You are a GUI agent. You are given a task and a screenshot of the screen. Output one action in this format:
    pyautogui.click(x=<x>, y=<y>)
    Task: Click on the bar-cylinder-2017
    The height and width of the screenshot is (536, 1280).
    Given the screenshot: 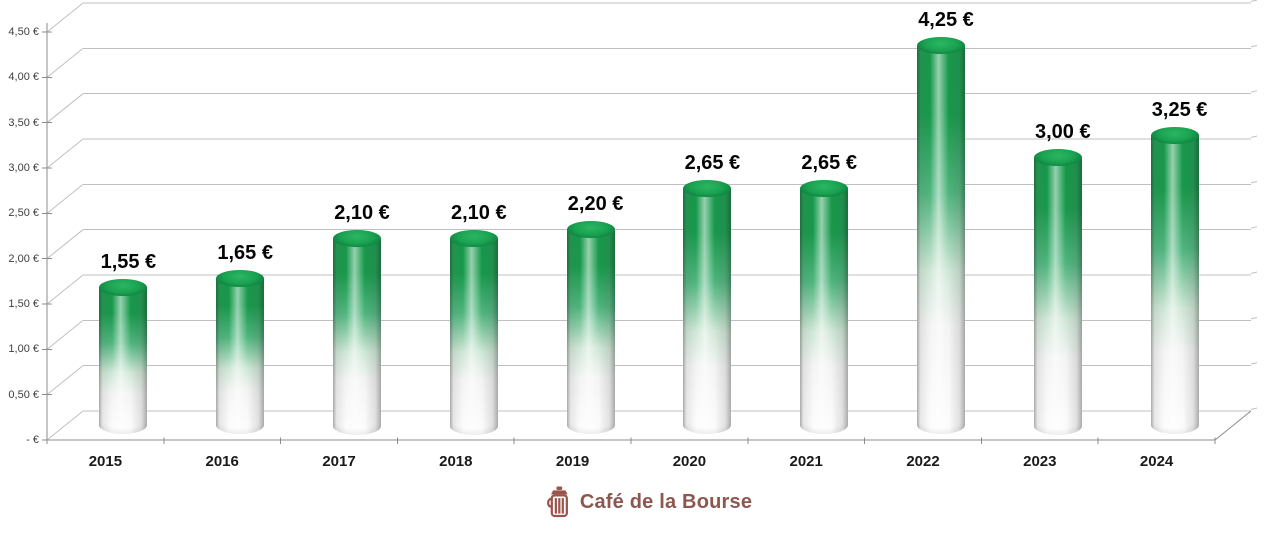 What is the action you would take?
    pyautogui.click(x=357, y=336)
    